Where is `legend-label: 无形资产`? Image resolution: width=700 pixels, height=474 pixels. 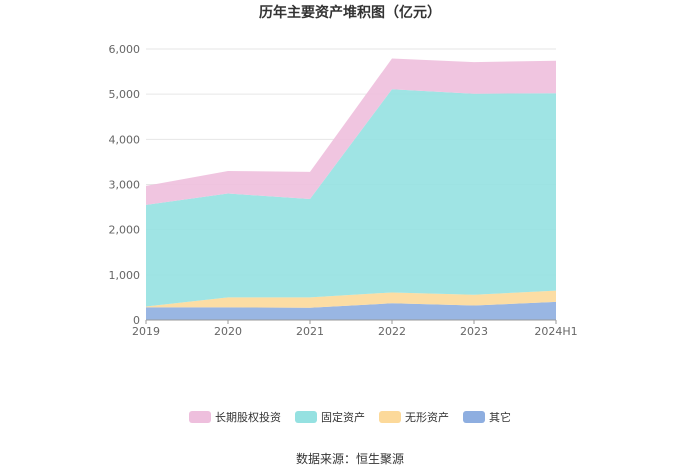 legend-label: 无形资产 is located at coordinates (427, 417).